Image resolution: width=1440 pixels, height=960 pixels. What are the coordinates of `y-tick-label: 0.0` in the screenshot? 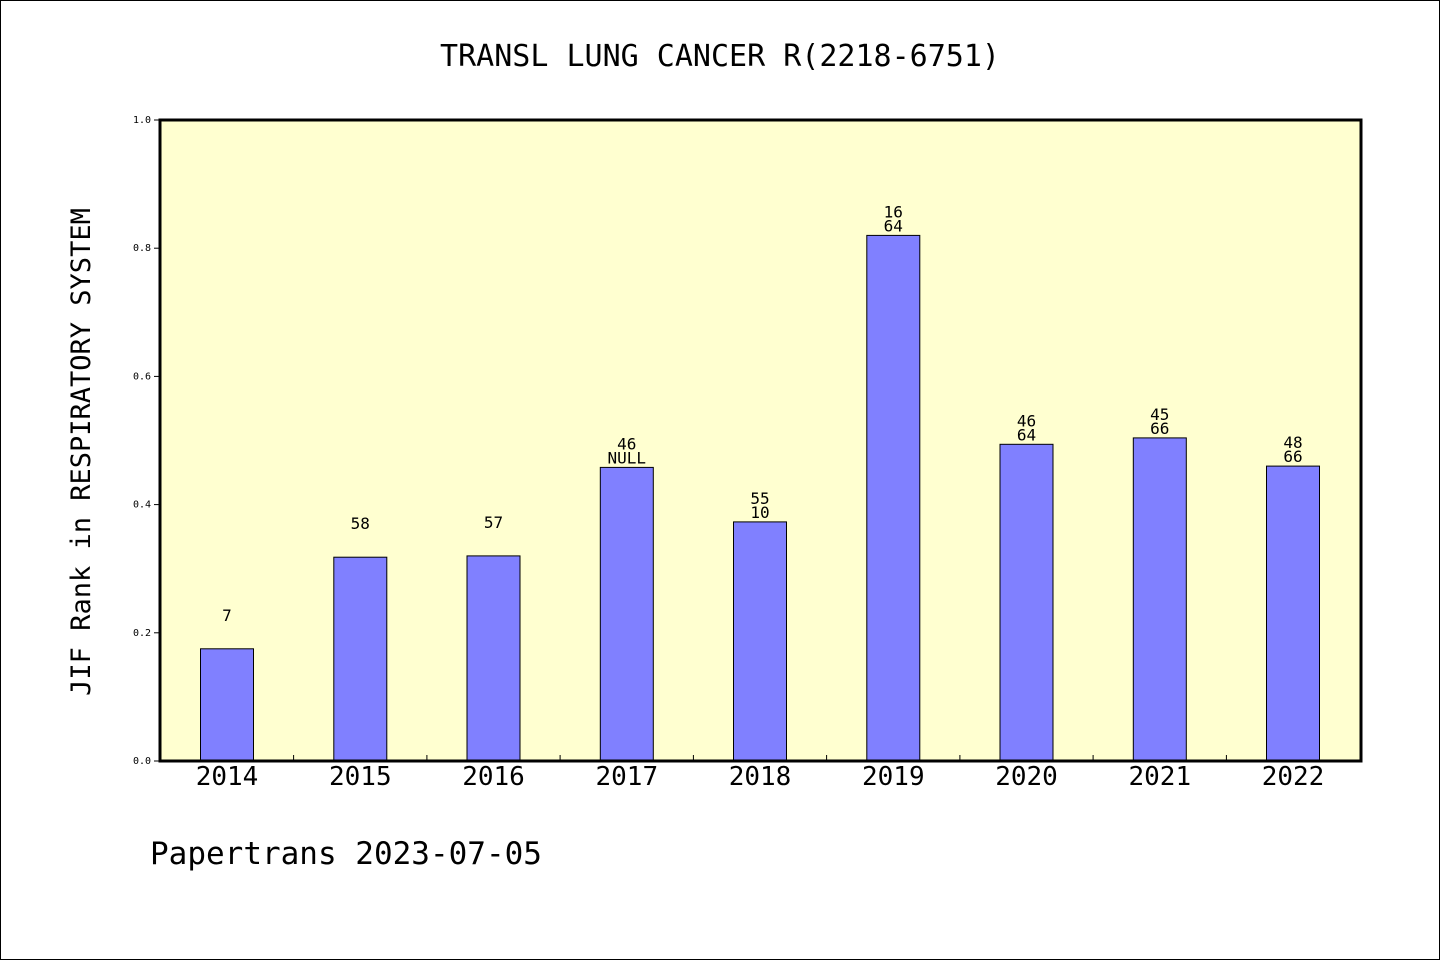 It's located at (142, 761).